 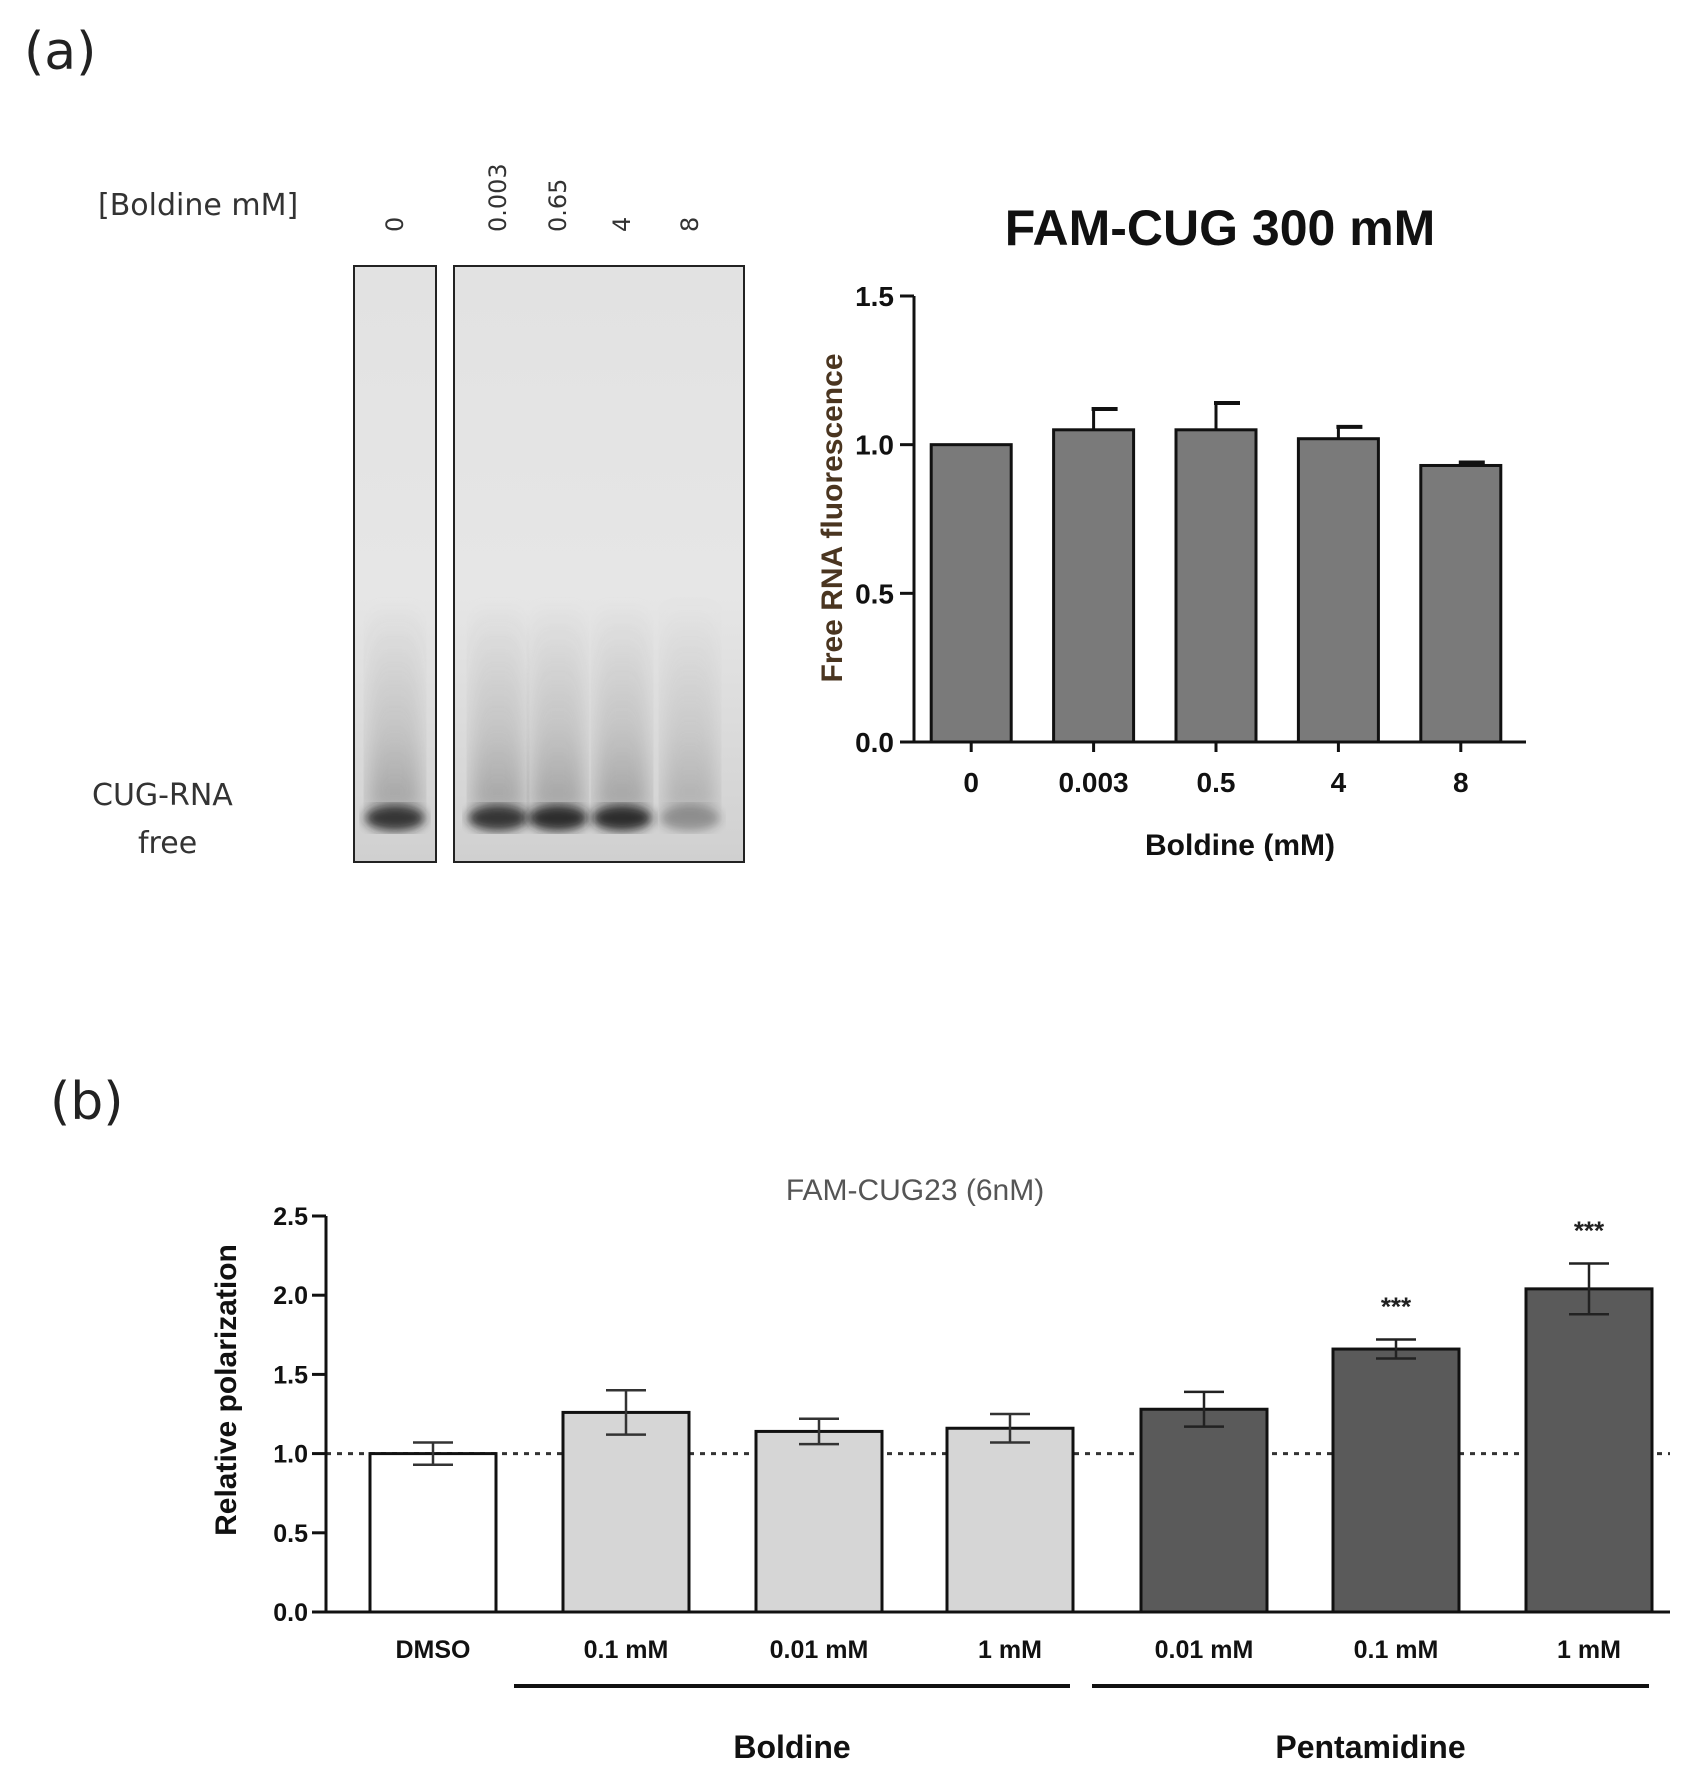 What do you see at coordinates (1589, 1650) in the screenshot?
I see `chart-b-xtick-label-6: 1 mM` at bounding box center [1589, 1650].